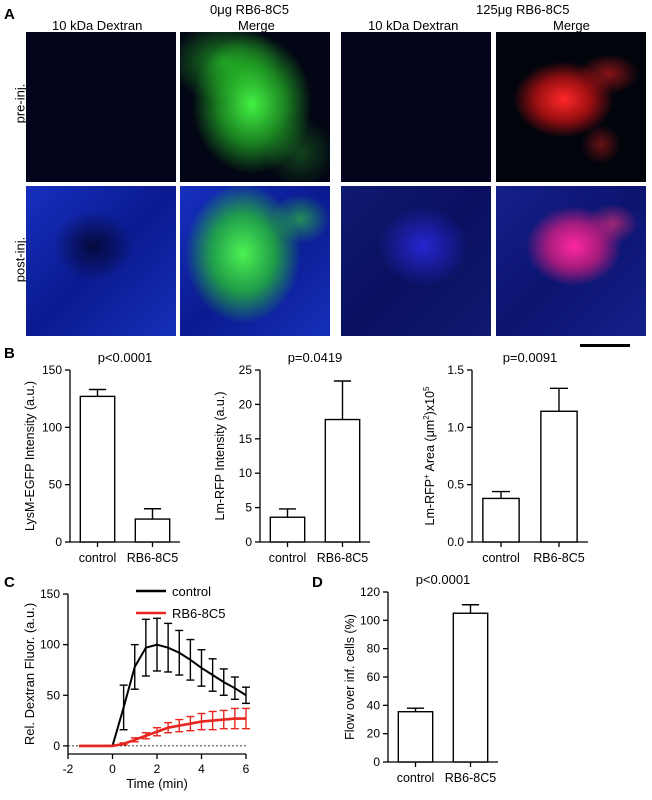  Describe the element at coordinates (198, 613) in the screenshot. I see `c-legend-label: RB6-8C5` at that location.